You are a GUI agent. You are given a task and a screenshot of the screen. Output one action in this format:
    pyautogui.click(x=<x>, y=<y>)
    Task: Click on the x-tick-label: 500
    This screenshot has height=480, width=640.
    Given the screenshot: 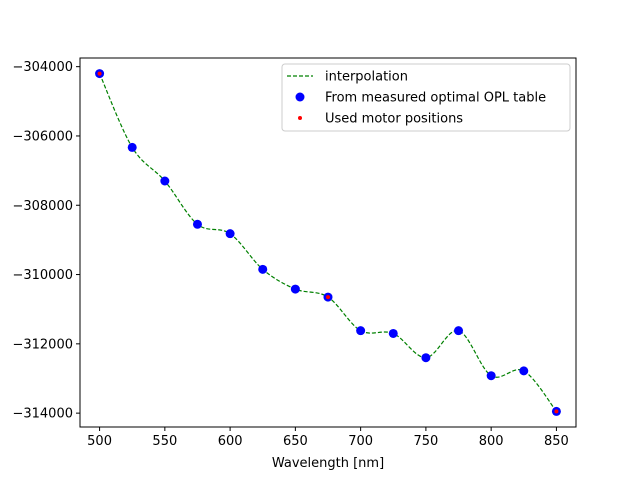 What is the action you would take?
    pyautogui.click(x=99, y=441)
    